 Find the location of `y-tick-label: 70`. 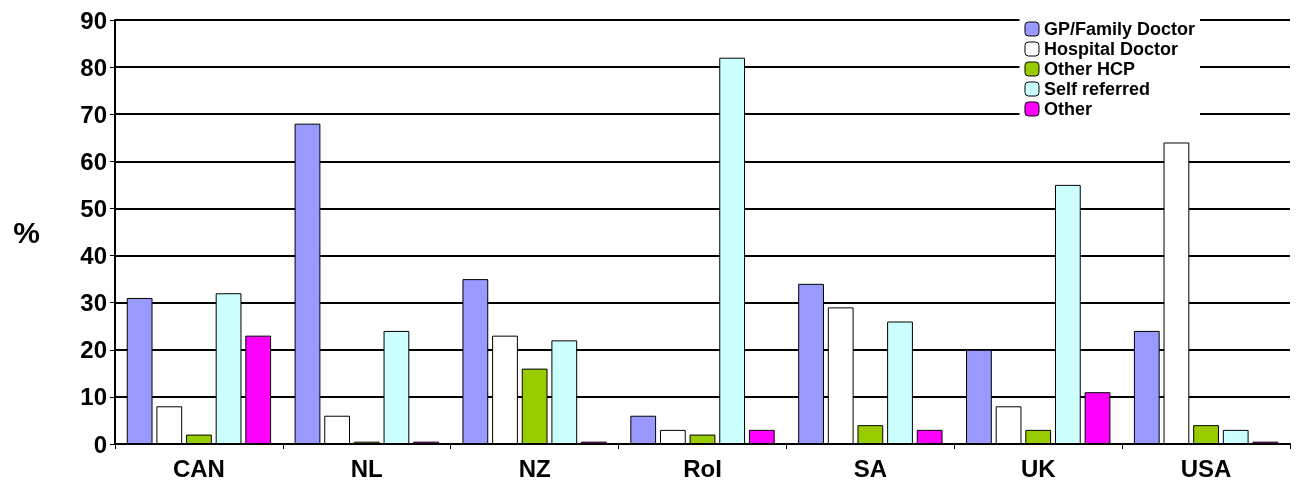

y-tick-label: 70 is located at coordinates (93, 114).